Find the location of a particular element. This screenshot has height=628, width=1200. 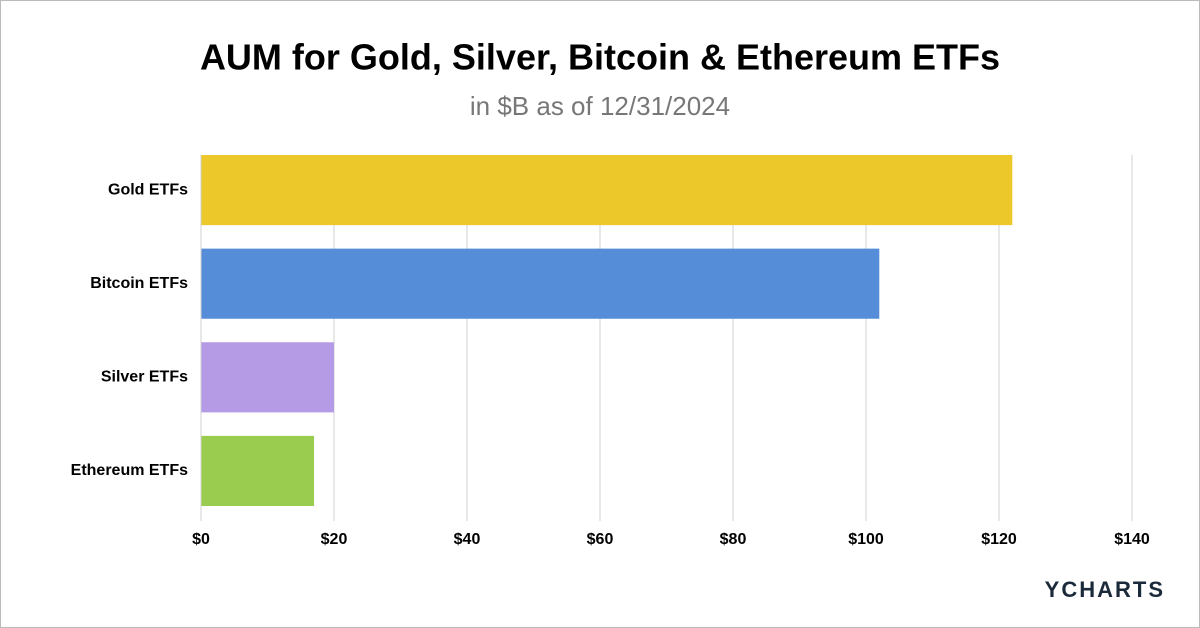

x-tick-label: $140 is located at coordinates (1132, 539).